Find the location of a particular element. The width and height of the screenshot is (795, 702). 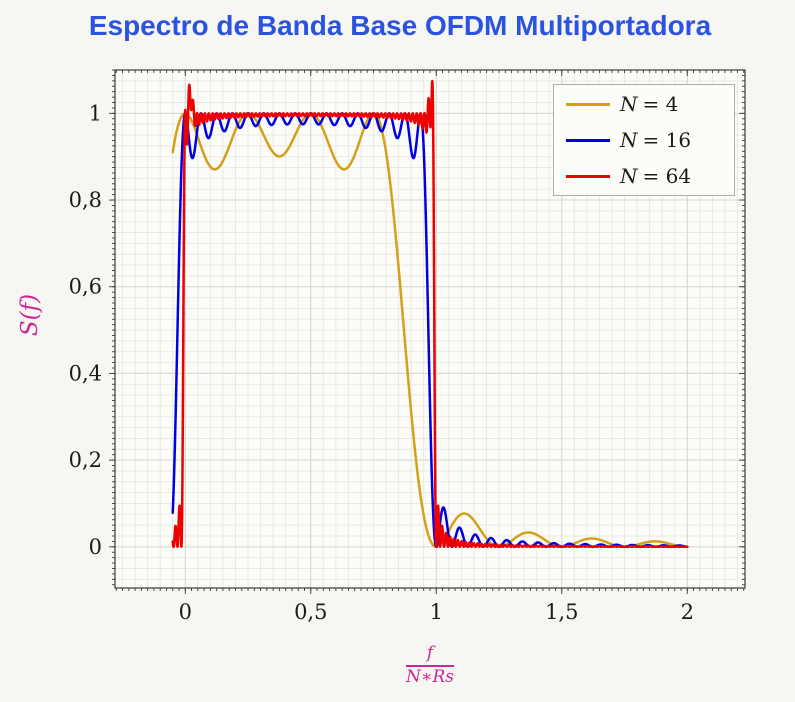

legend-label-n16: N = 16 is located at coordinates (655, 140).